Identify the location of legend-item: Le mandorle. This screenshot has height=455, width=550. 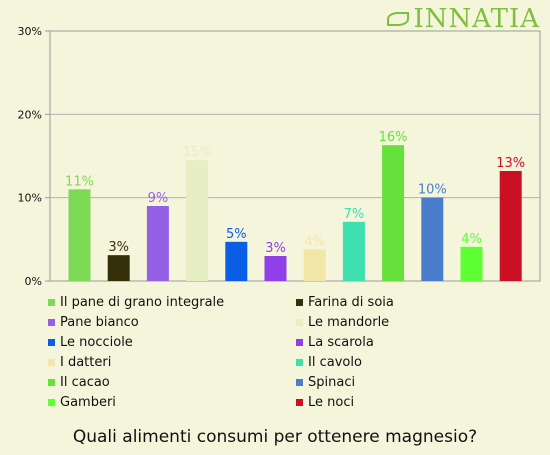
(417, 322).